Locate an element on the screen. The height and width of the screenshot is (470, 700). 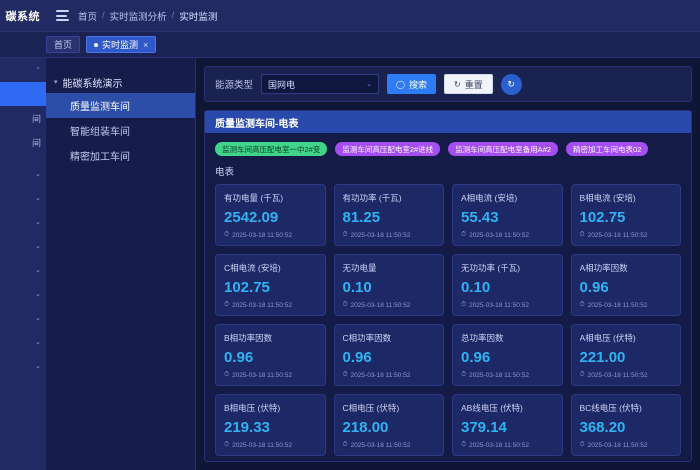
energy-type-select: 国网电 ⌄ is located at coordinates (320, 84).